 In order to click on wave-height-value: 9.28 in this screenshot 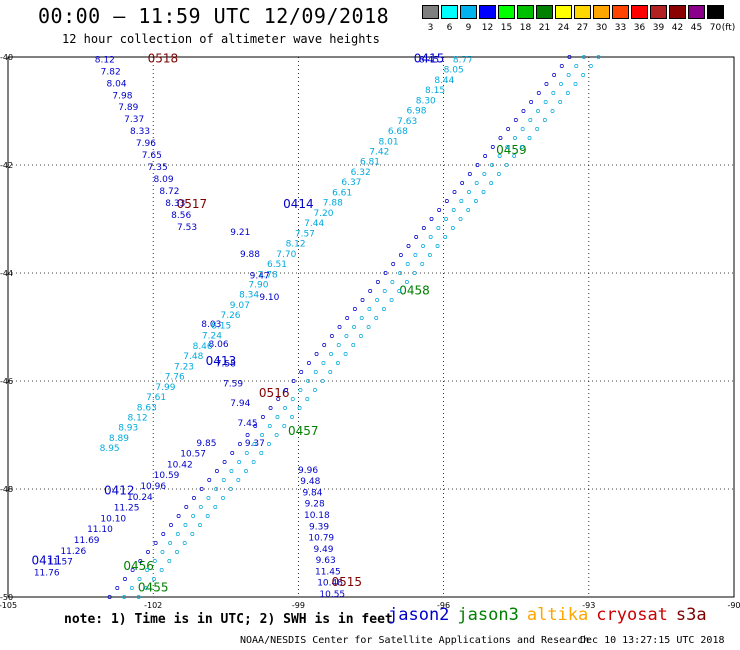, I will do `click(315, 505)`.